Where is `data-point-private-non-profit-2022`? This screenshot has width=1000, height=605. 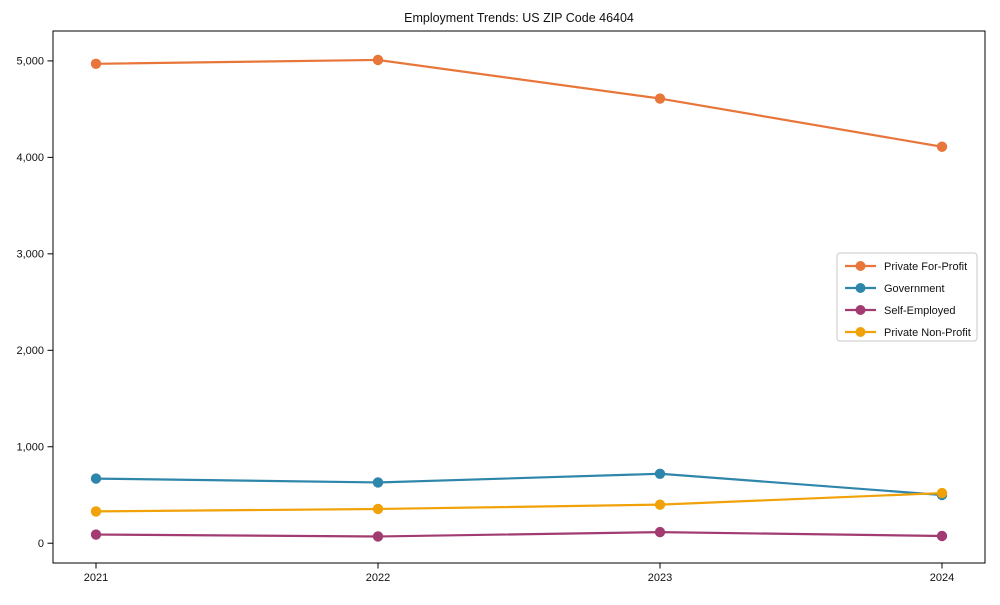 data-point-private-non-profit-2022 is located at coordinates (378, 509).